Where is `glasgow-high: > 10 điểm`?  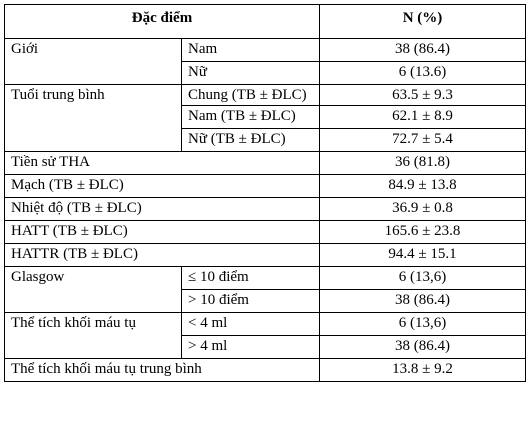 glasgow-high: > 10 điểm is located at coordinates (250, 301).